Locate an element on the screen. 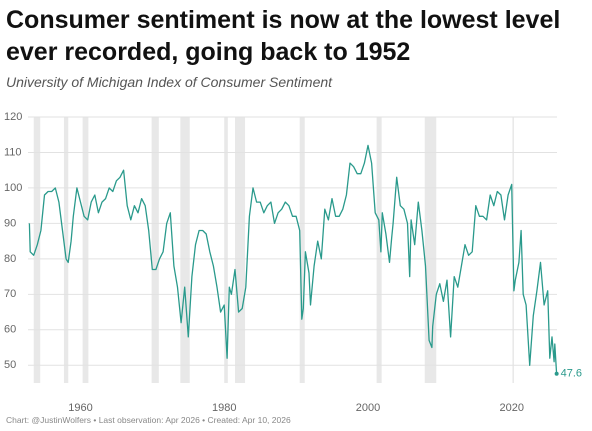  x-tick-label: 2020 is located at coordinates (511, 408).